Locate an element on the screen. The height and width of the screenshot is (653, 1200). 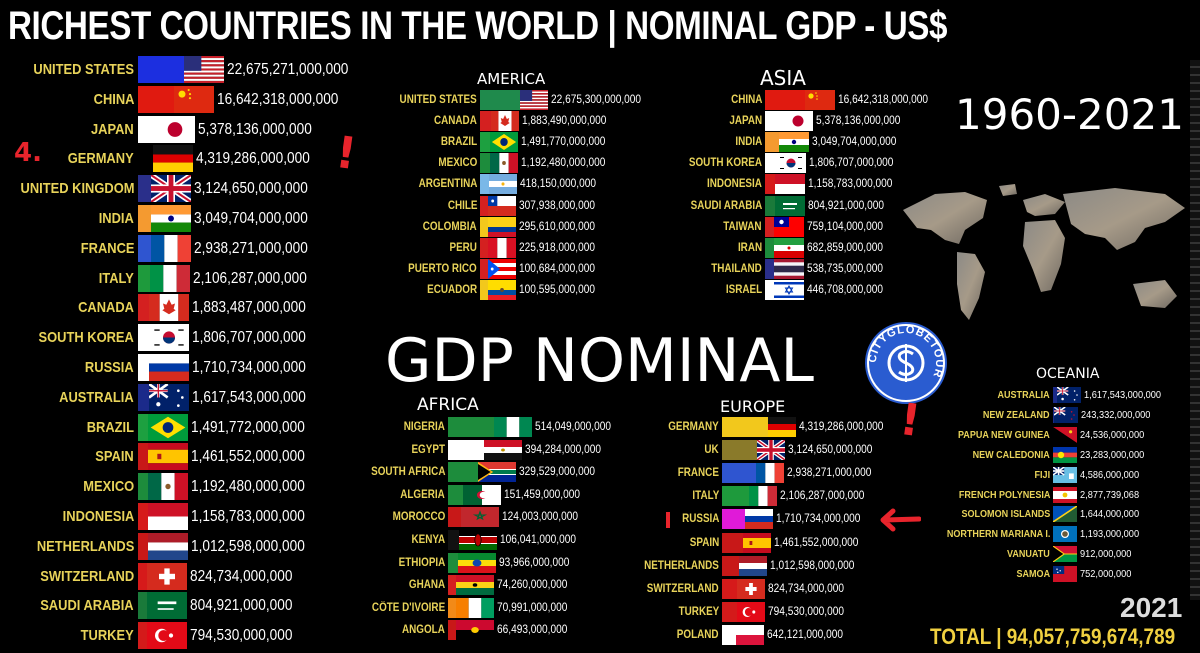
bar-row: UNITED KINGDOM 3,124,650,000,000 is located at coordinates (185, 189).